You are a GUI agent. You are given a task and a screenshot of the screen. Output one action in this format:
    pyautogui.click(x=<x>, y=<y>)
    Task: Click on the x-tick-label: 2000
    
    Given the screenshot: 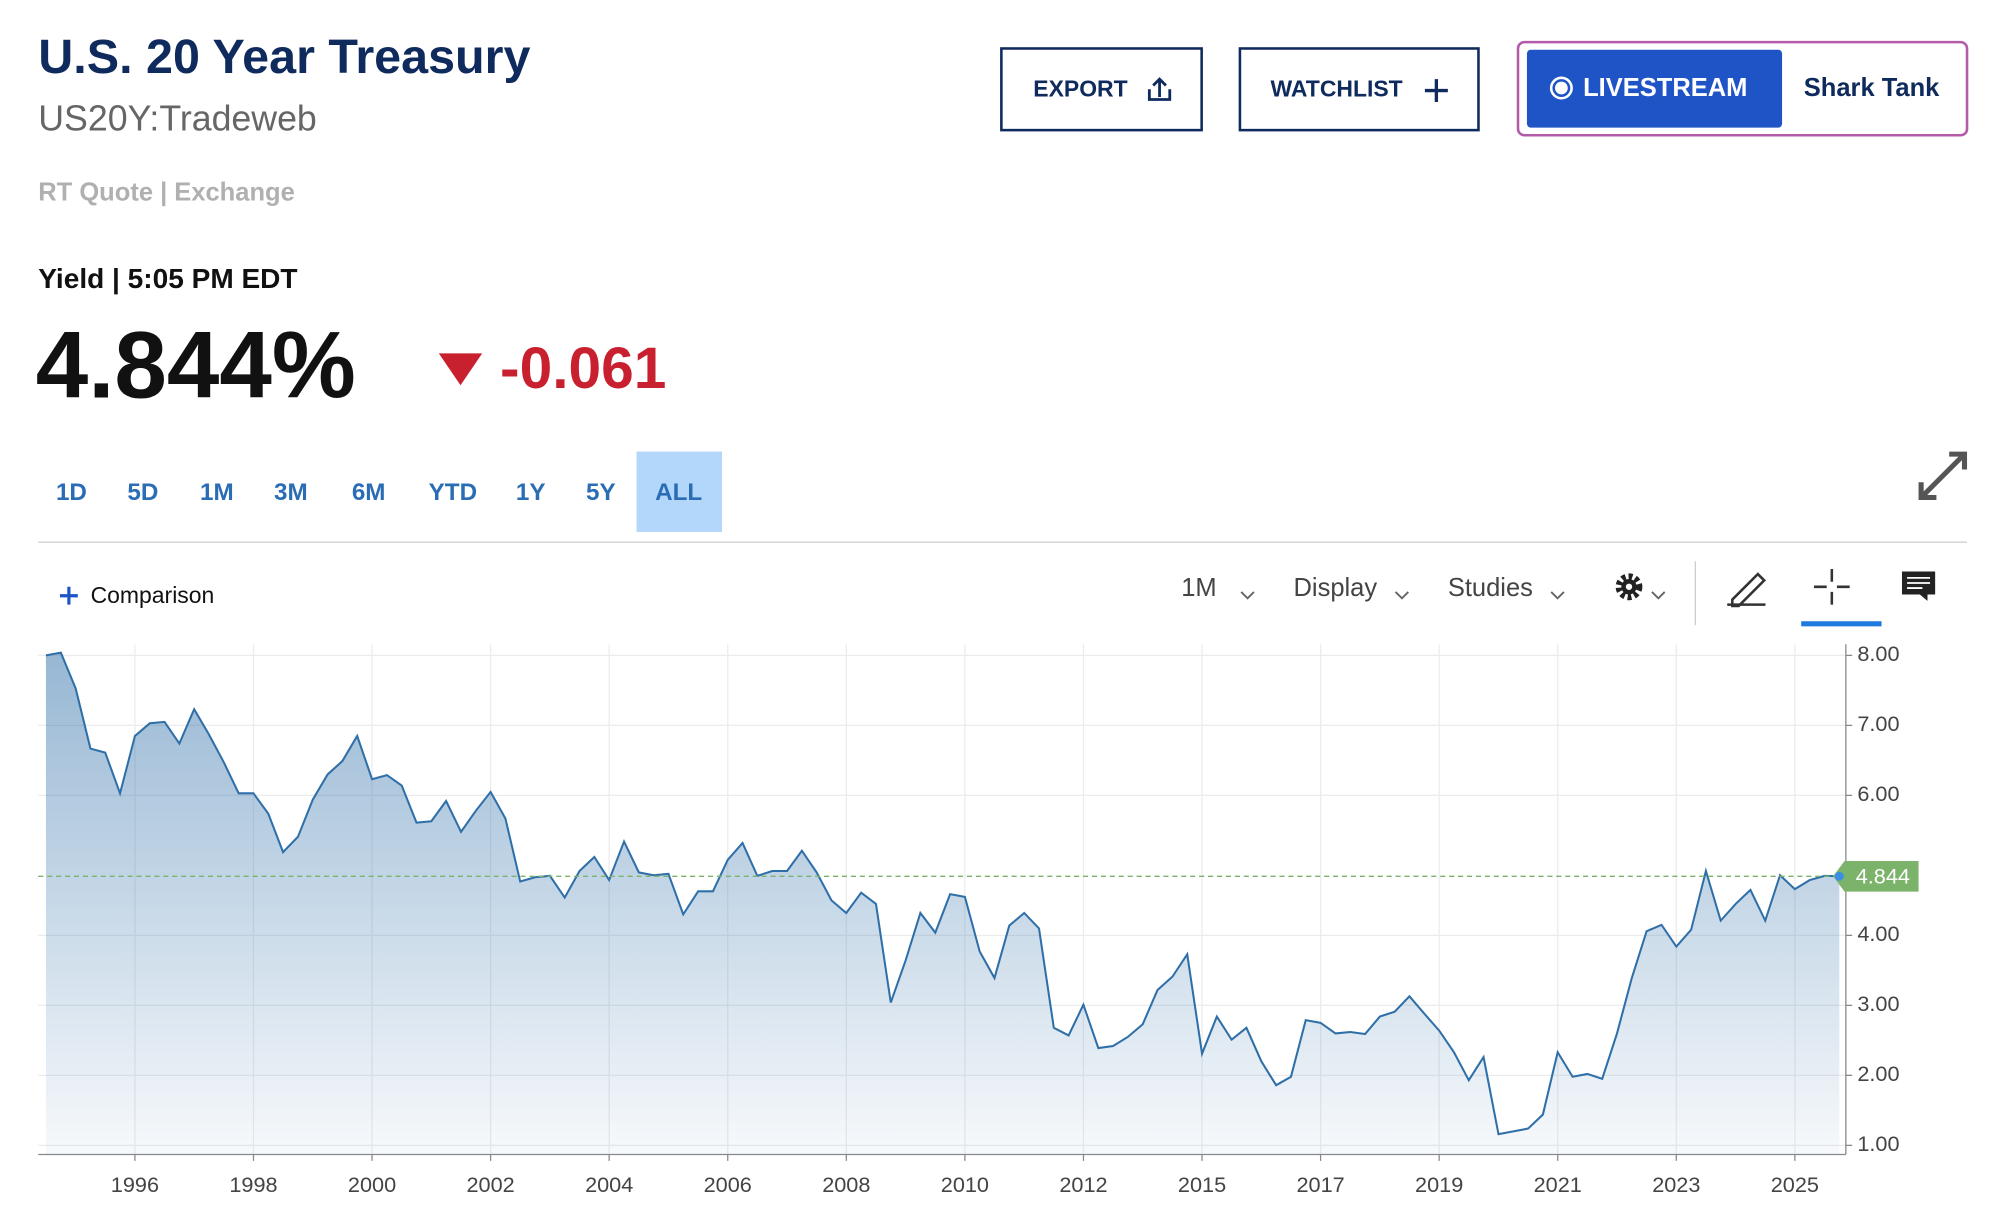 What is the action you would take?
    pyautogui.click(x=372, y=1184)
    